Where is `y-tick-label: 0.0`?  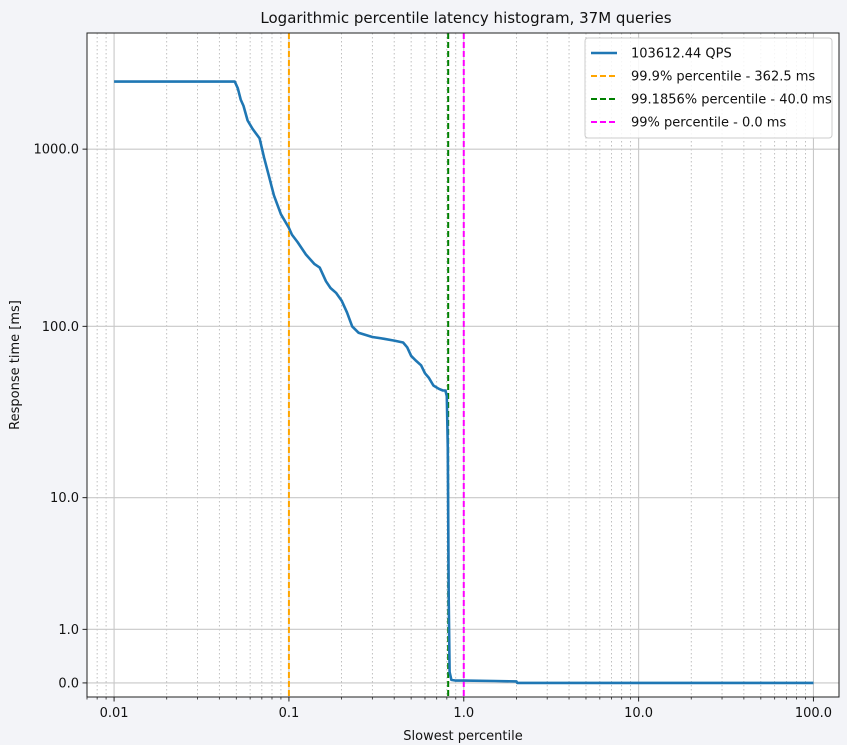 y-tick-label: 0.0 is located at coordinates (68, 683).